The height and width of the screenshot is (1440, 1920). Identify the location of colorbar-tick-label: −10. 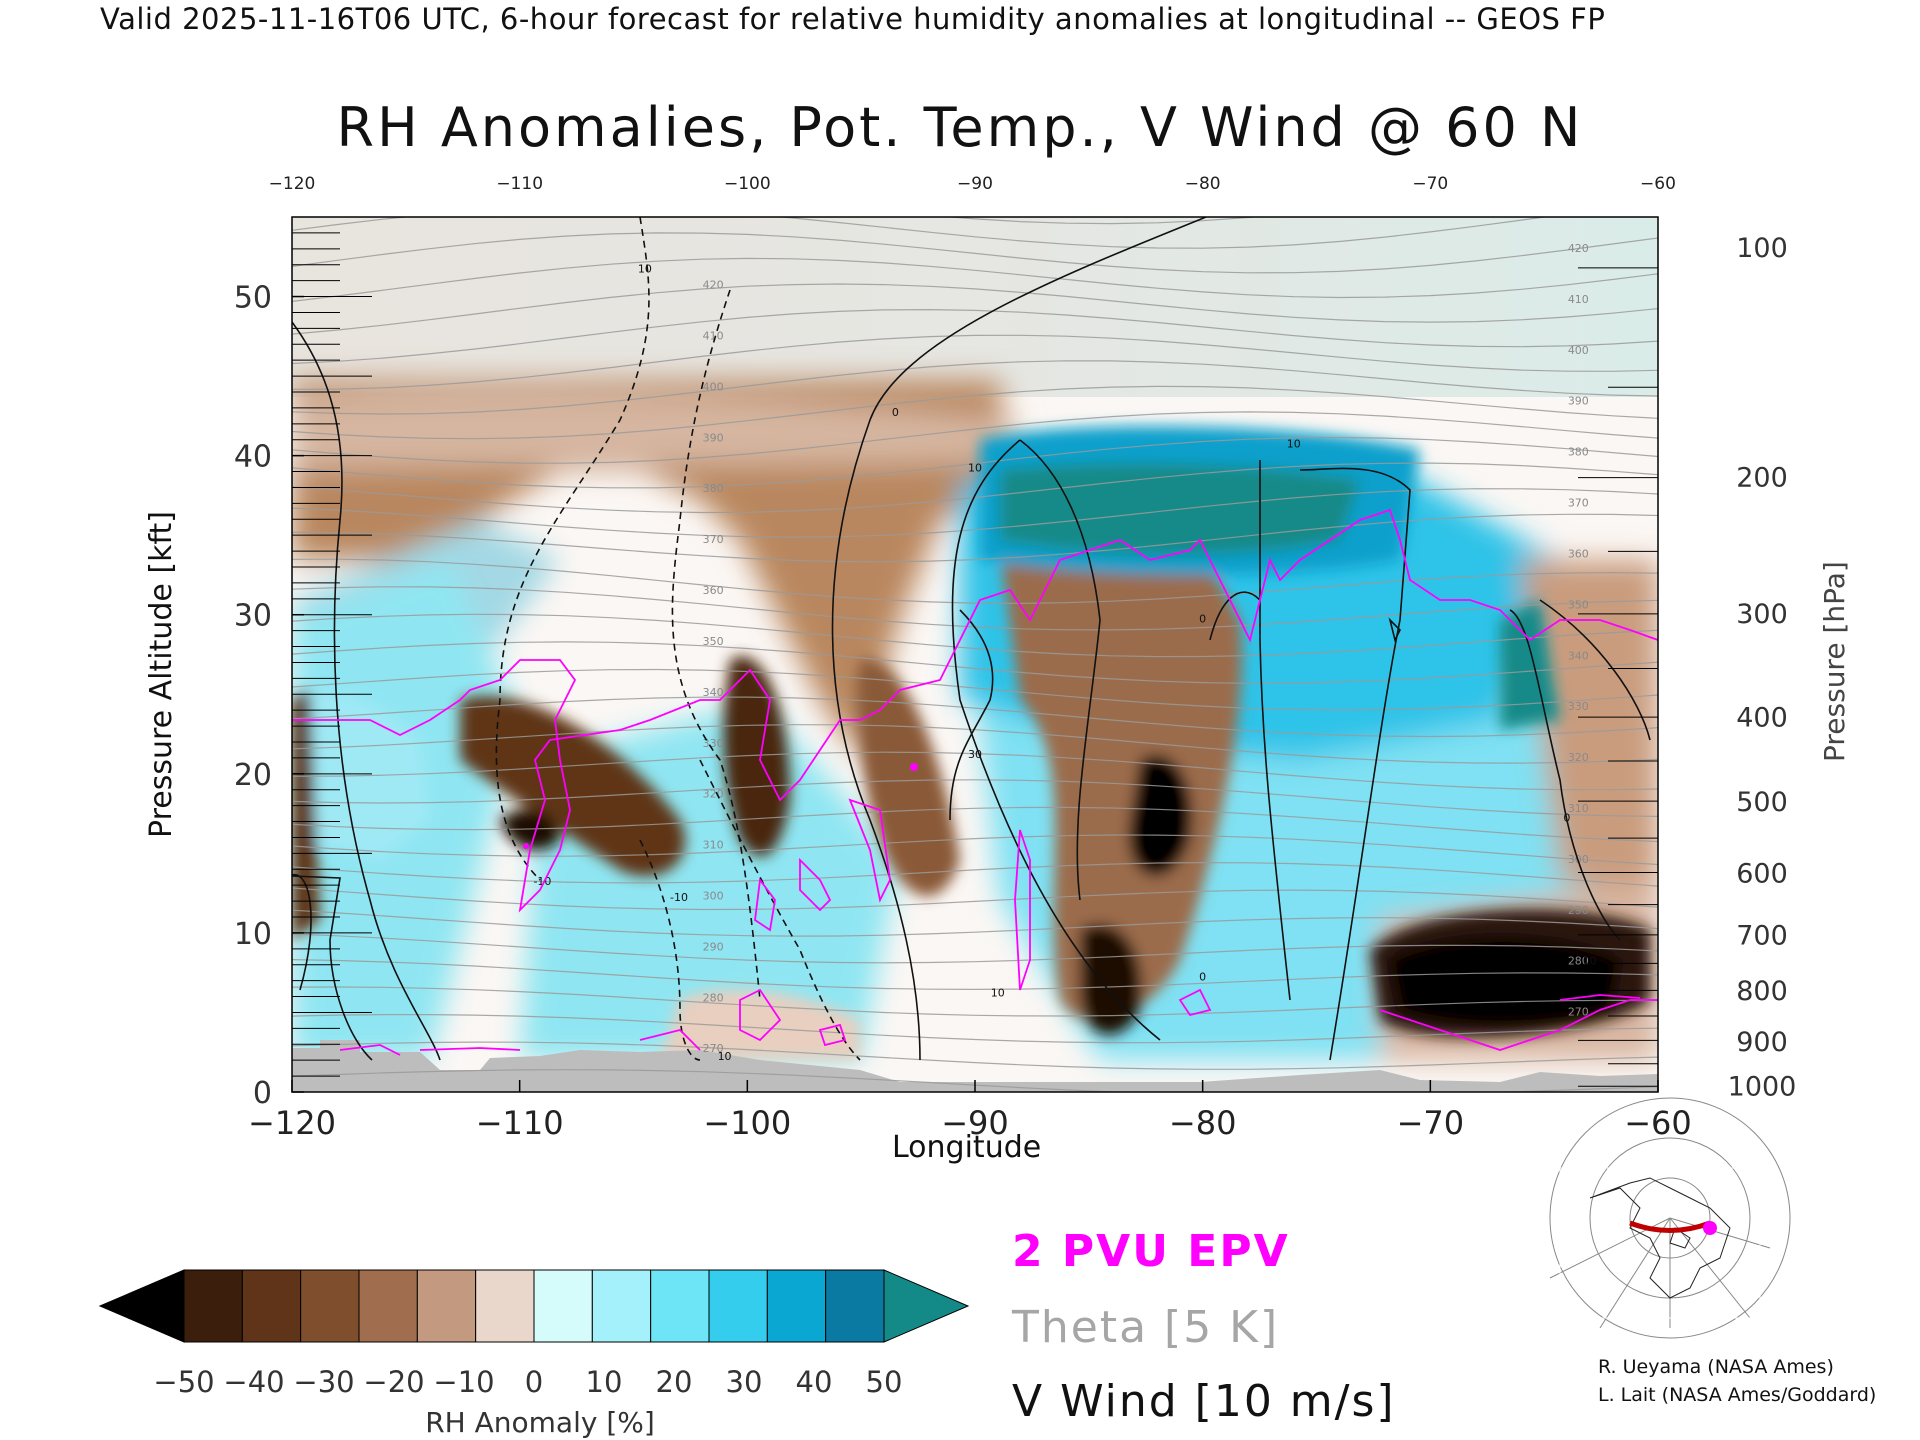
(463, 1382).